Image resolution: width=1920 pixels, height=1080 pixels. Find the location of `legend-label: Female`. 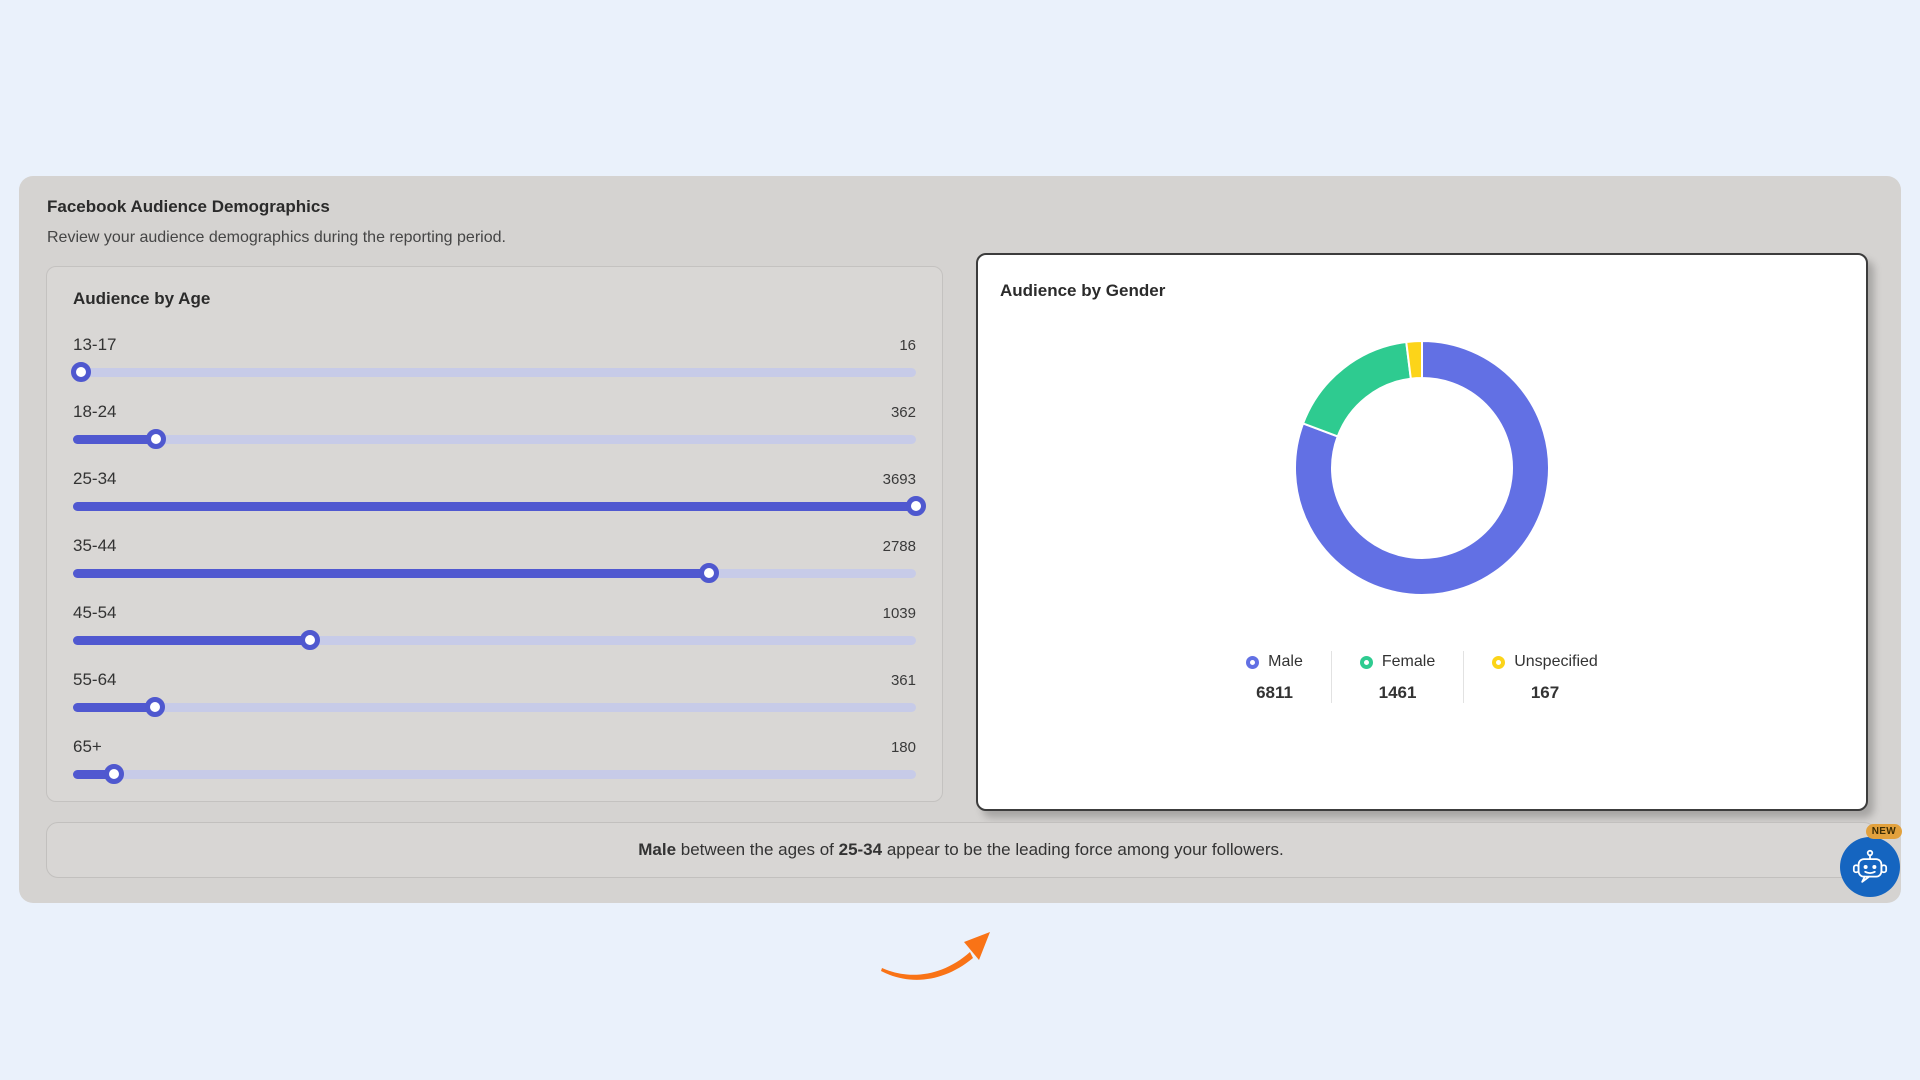

legend-label: Female is located at coordinates (1408, 661).